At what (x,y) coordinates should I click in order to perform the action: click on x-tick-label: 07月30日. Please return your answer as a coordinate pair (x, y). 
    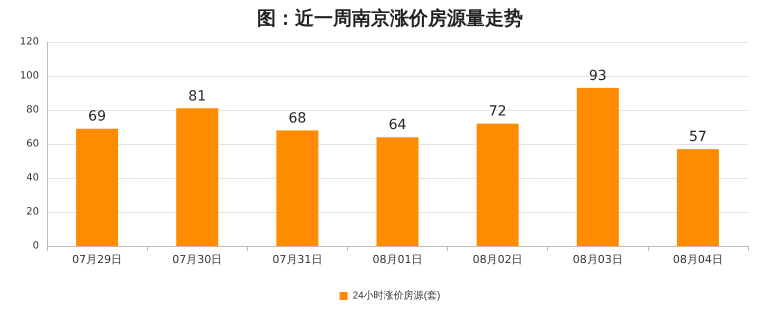
    Looking at the image, I should click on (197, 259).